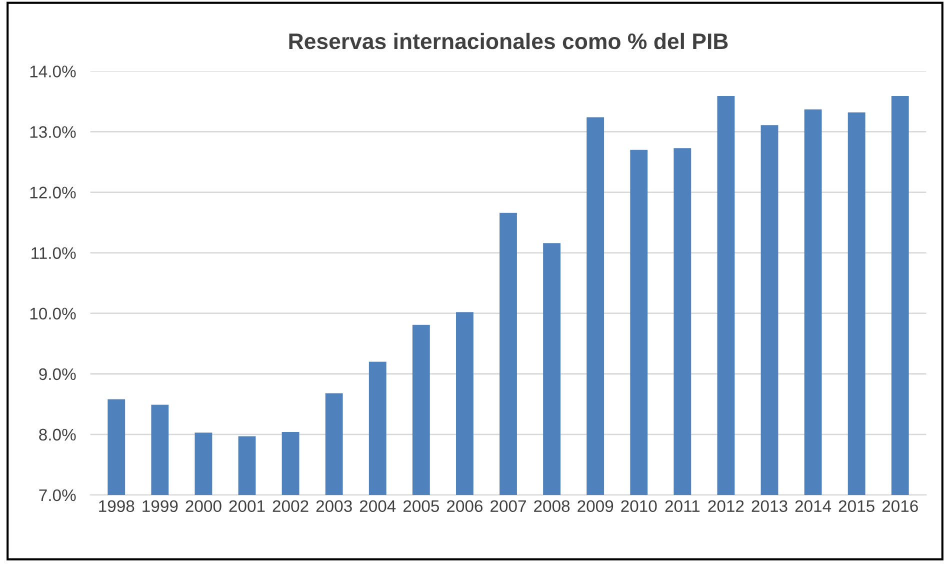 The height and width of the screenshot is (565, 950). I want to click on y-tick-label: 8.0%, so click(57, 434).